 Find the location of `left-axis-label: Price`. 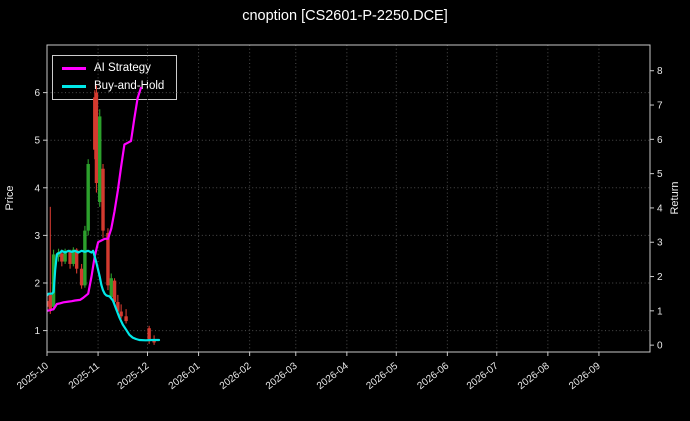

left-axis-label: Price is located at coordinates (10, 197).